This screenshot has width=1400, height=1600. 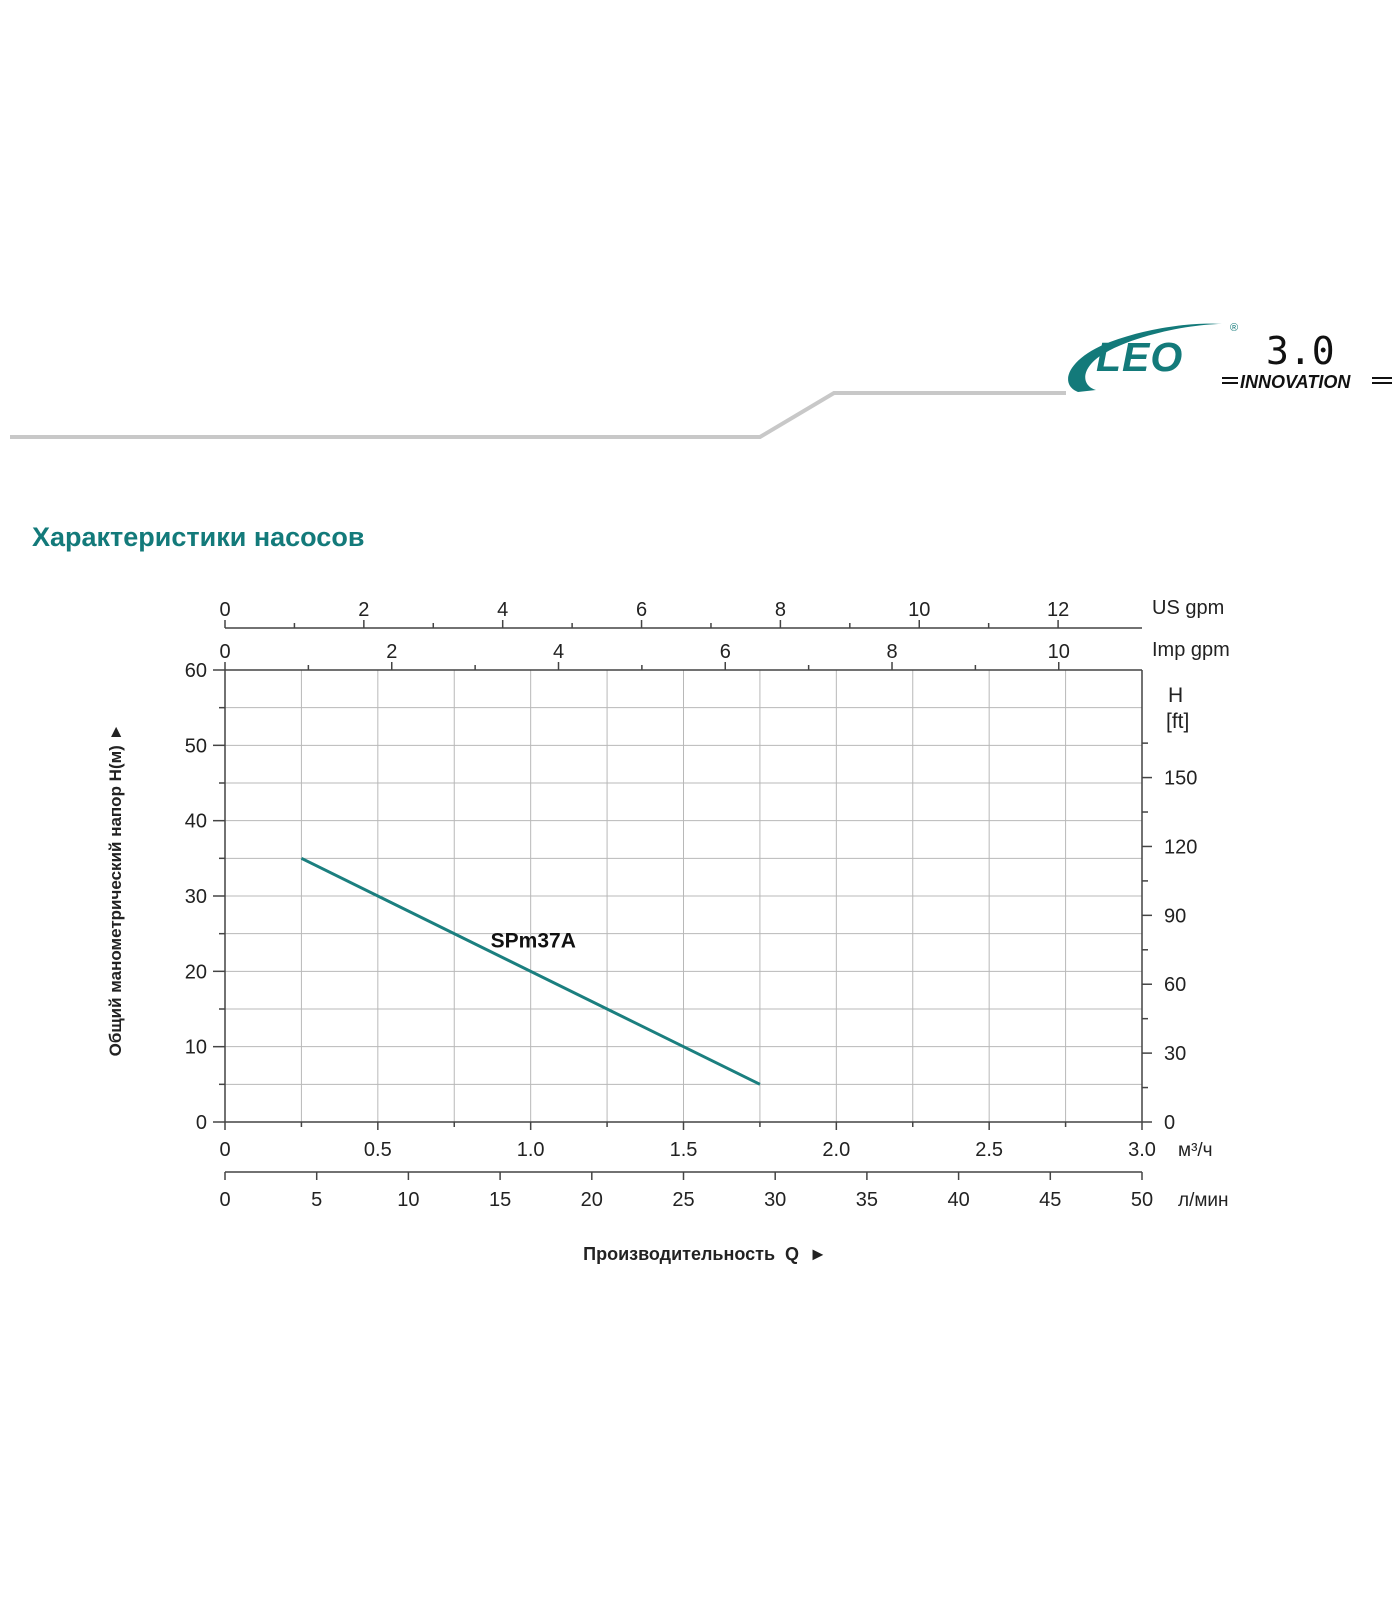 What do you see at coordinates (1175, 985) in the screenshot?
I see `ft-tick-label: 60` at bounding box center [1175, 985].